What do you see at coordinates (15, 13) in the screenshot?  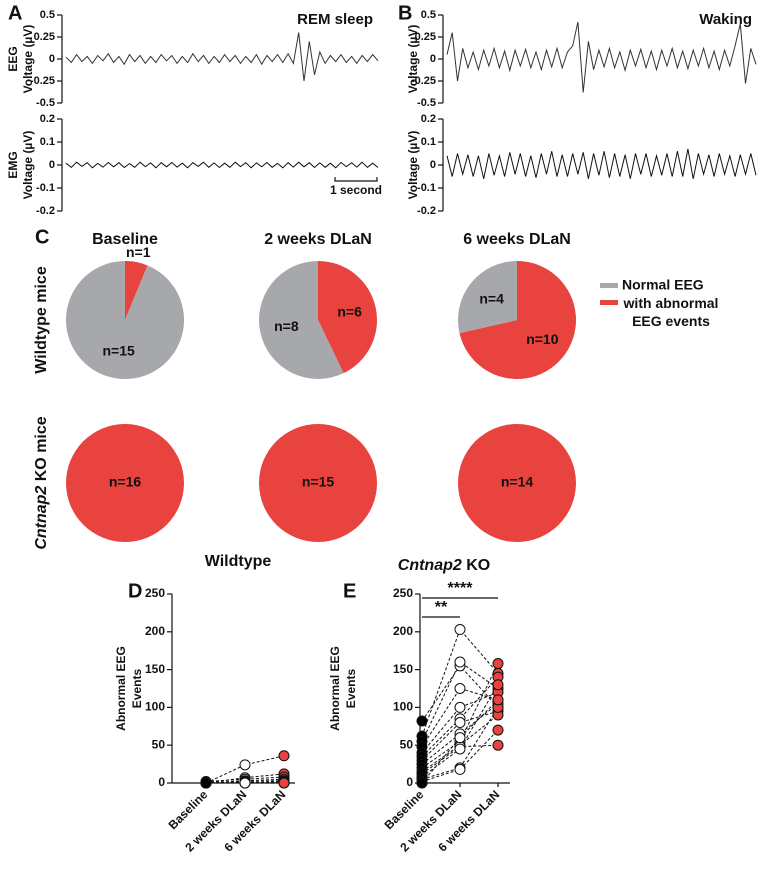 I see `panel-letter: A` at bounding box center [15, 13].